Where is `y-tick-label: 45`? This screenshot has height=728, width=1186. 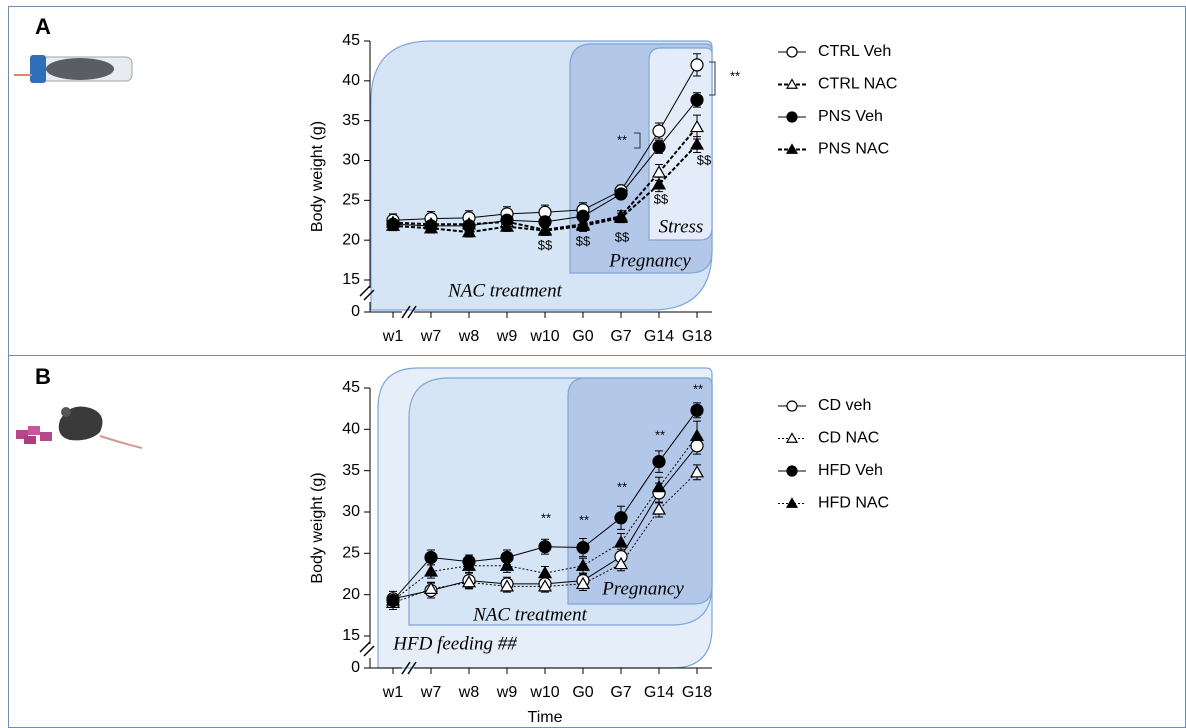 y-tick-label: 45 is located at coordinates (351, 387).